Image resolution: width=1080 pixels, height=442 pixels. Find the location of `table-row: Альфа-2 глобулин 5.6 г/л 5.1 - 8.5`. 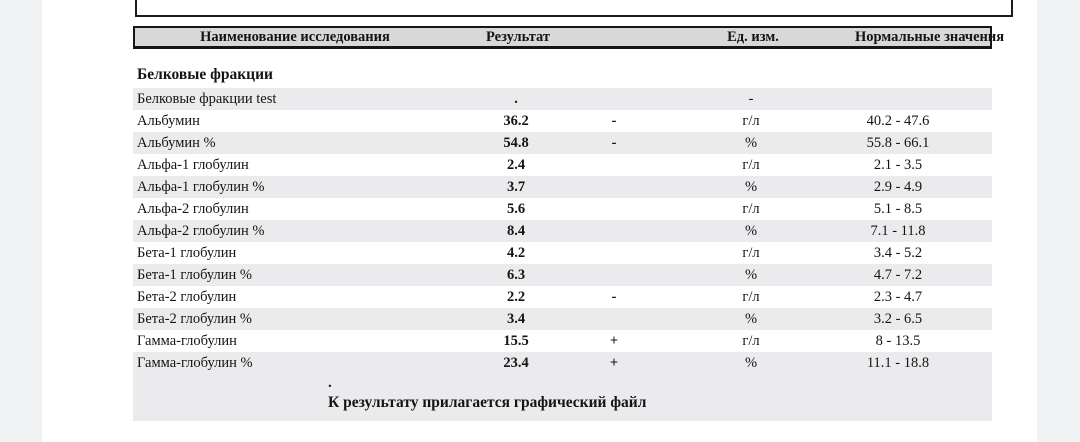

table-row: Альфа-2 глобулин 5.6 г/л 5.1 - 8.5 is located at coordinates (562, 209).